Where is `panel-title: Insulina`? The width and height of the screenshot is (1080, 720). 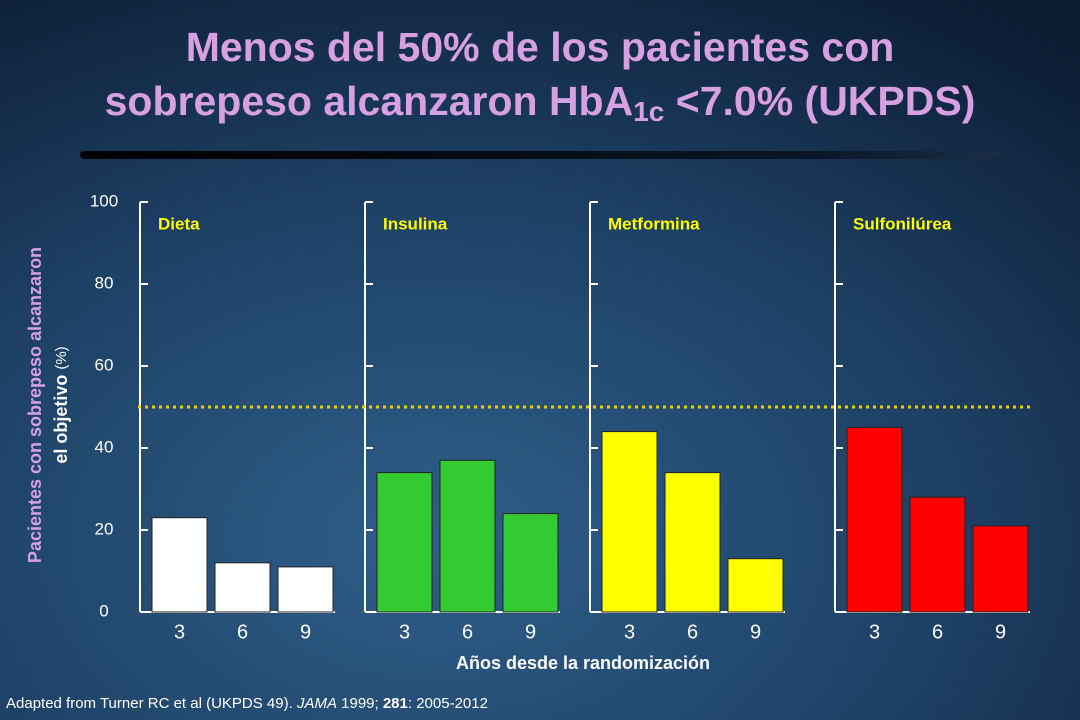 panel-title: Insulina is located at coordinates (415, 223).